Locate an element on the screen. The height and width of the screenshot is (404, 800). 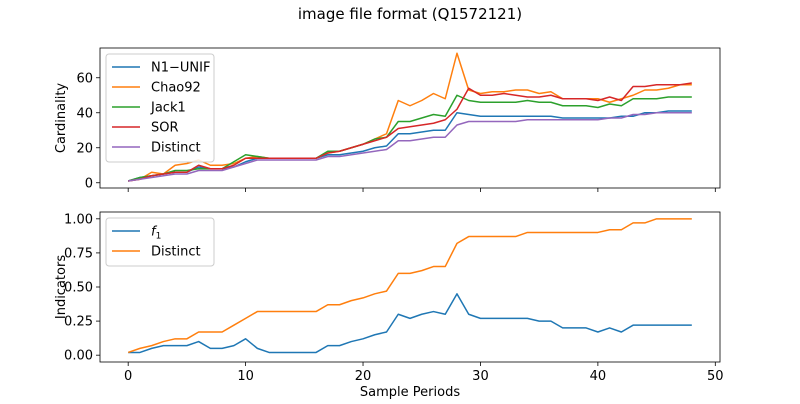
y-tick-label: 40 is located at coordinates (84, 113).